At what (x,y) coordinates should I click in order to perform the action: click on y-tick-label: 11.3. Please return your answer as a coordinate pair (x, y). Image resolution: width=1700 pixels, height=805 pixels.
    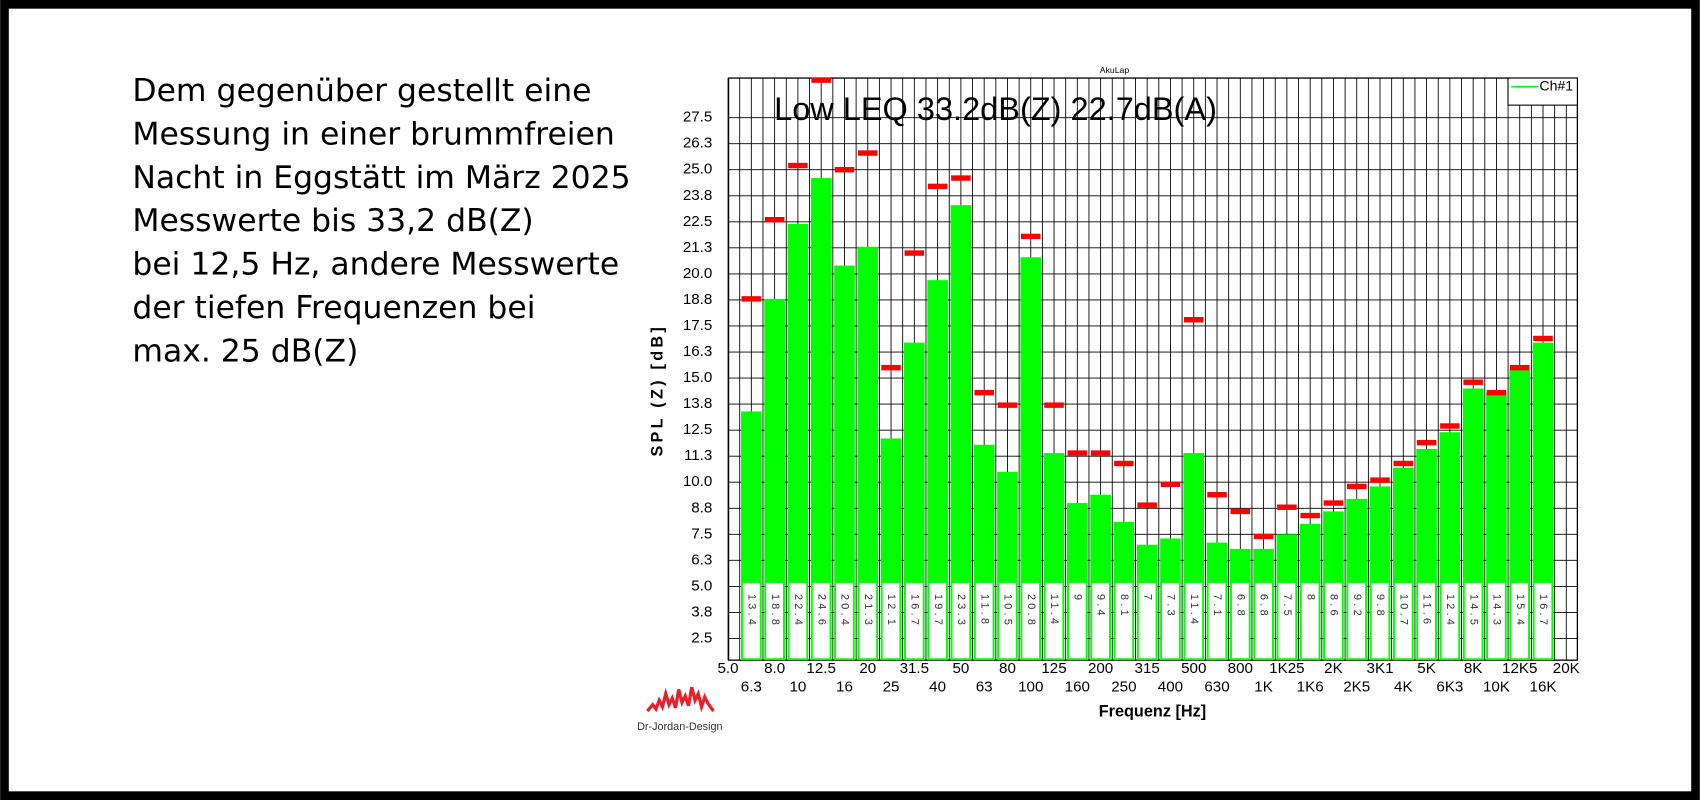
    Looking at the image, I should click on (698, 455).